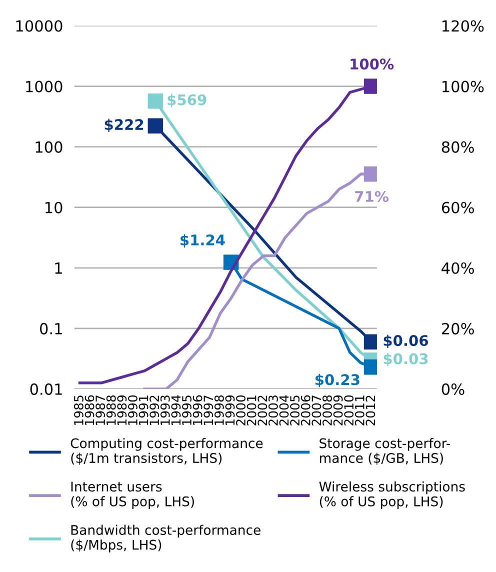  Describe the element at coordinates (133, 410) in the screenshot. I see `x-tick-label: 1990` at that location.